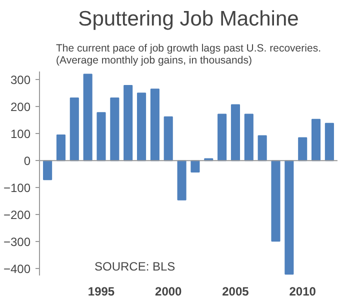  I want to click on y-tick-label: 300, so click(20, 80).